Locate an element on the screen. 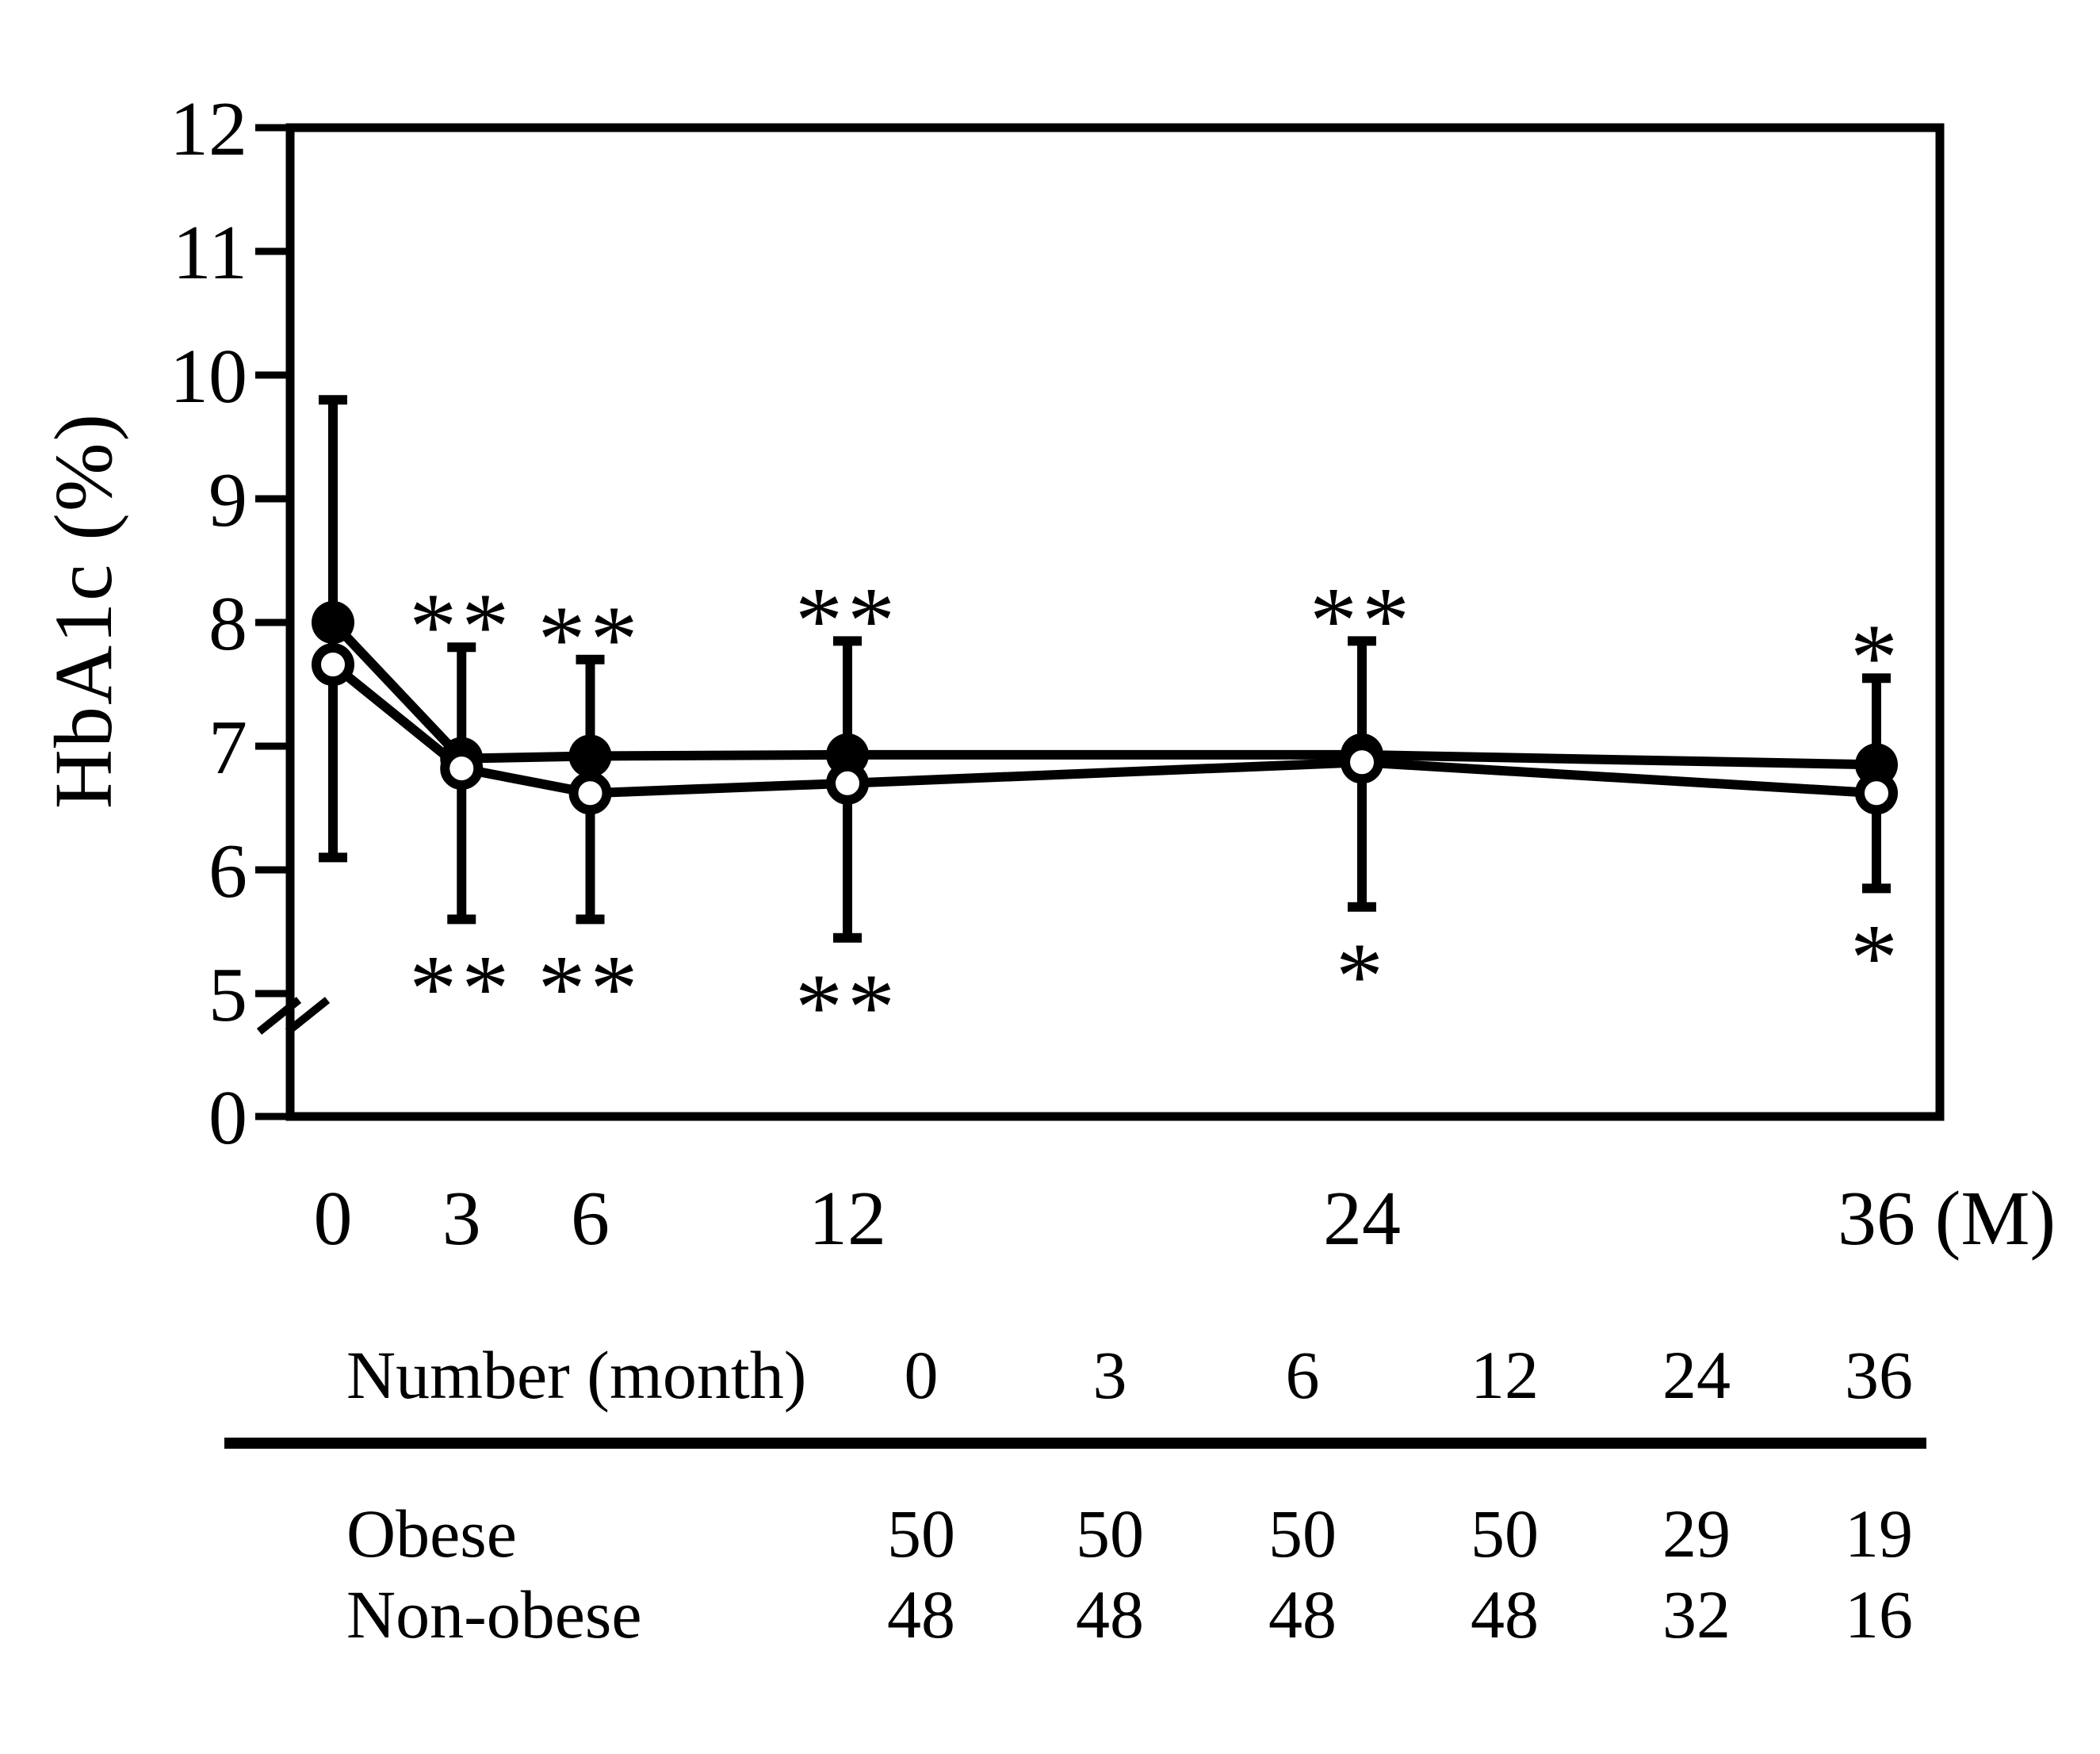  significance-above: * is located at coordinates (1876, 657).